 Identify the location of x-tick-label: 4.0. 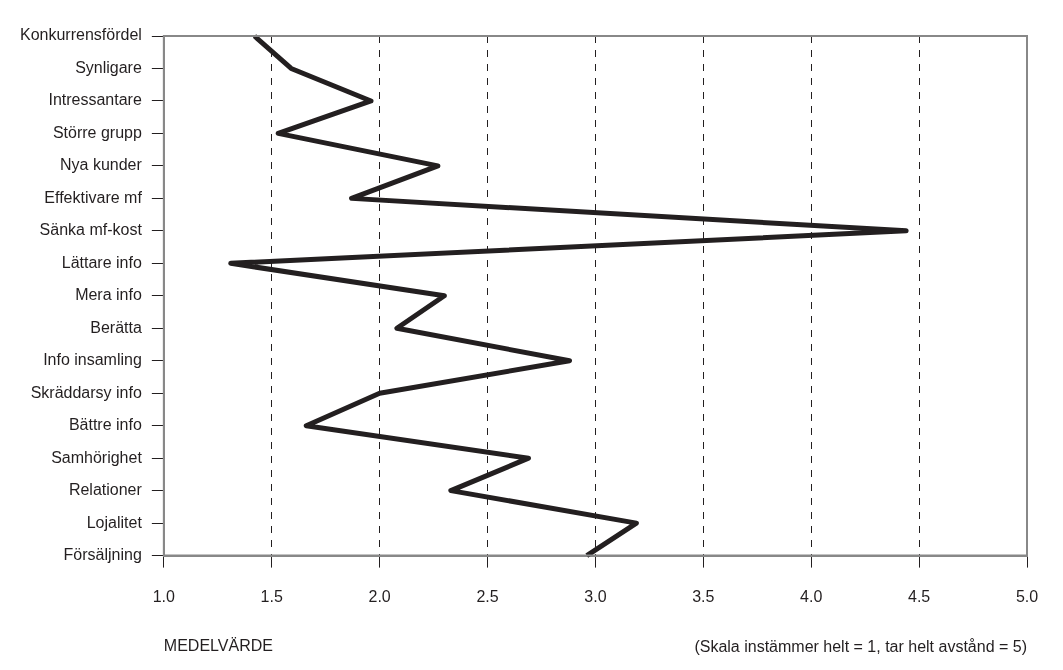
(811, 596).